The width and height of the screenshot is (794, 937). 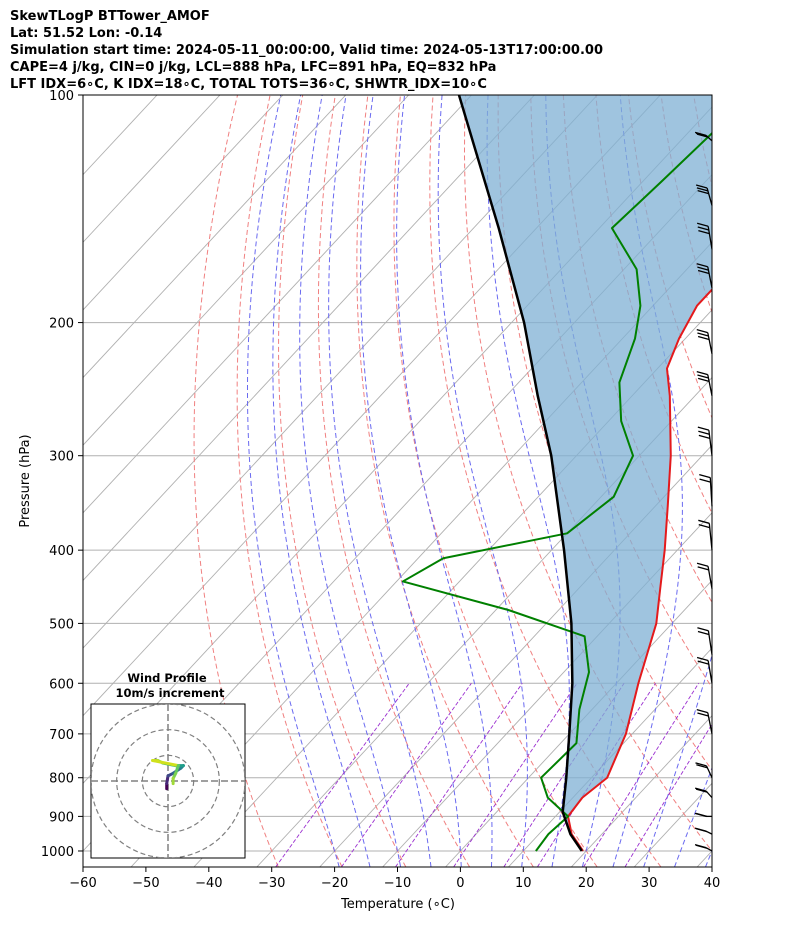 I want to click on x-tick-label: 20, so click(x=586, y=883).